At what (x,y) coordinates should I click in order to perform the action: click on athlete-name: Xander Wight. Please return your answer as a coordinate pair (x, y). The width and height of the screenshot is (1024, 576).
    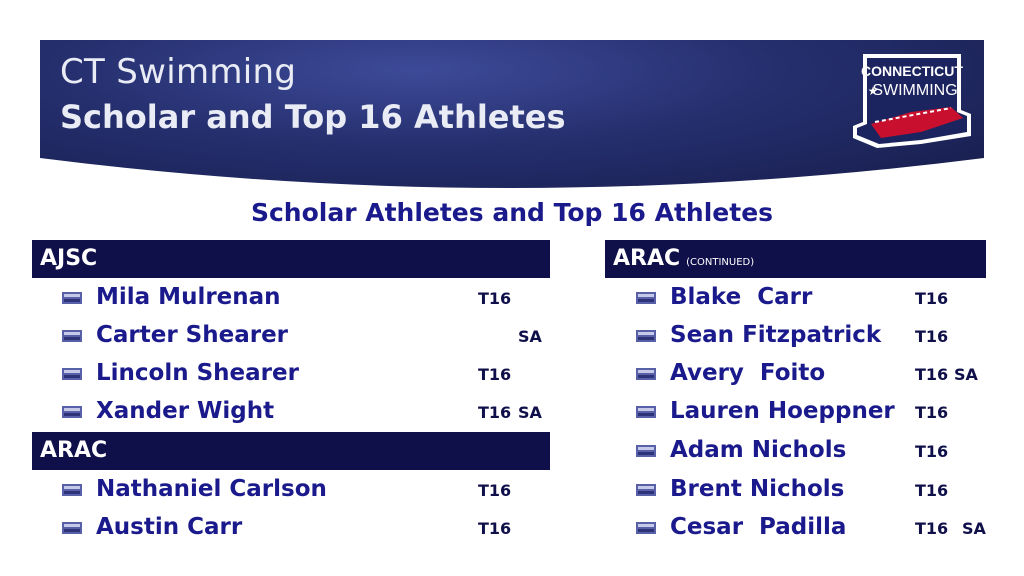
    Looking at the image, I should click on (185, 411).